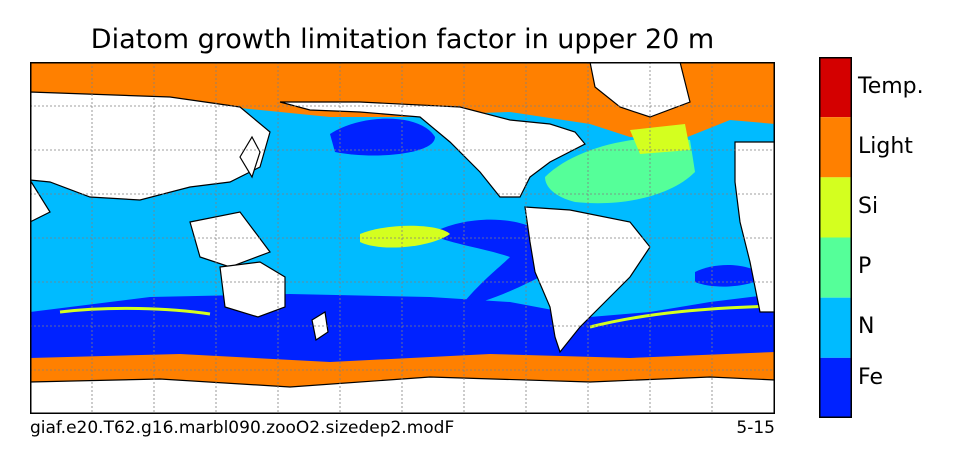 The width and height of the screenshot is (960, 468). What do you see at coordinates (135, 311) in the screenshot?
I see `region-si-southern-strip` at bounding box center [135, 311].